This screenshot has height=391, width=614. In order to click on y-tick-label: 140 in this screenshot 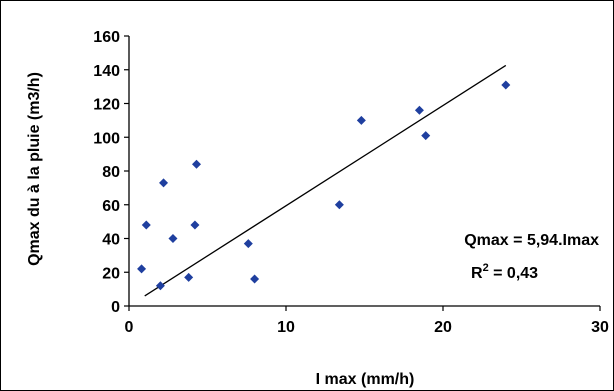, I will do `click(106, 71)`.